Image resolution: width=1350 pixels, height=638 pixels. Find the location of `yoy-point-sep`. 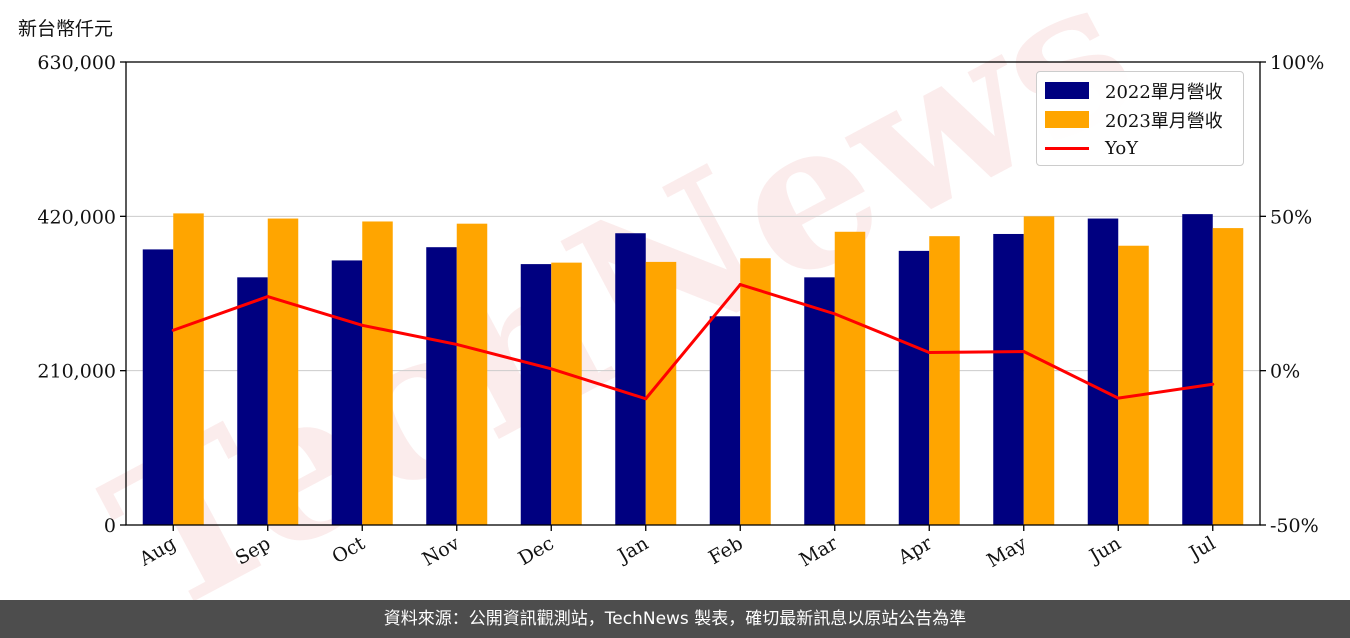

yoy-point-sep is located at coordinates (268, 297).